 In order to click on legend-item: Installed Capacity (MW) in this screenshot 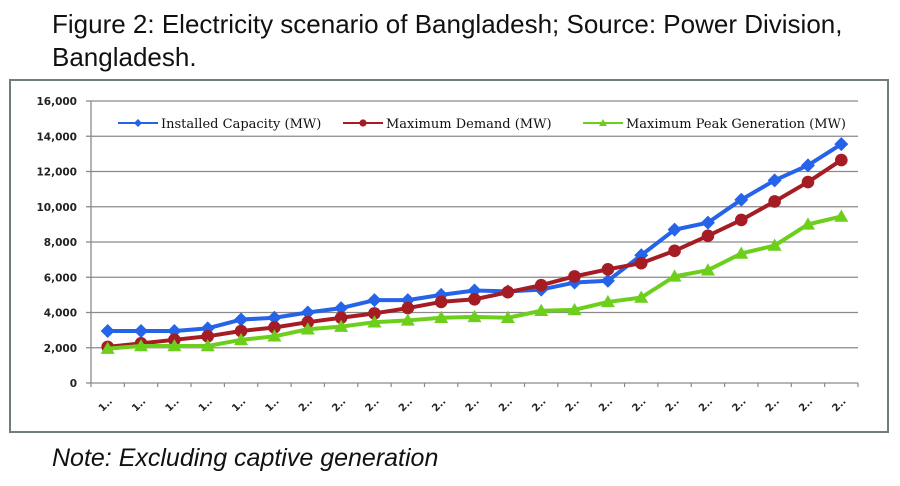, I will do `click(219, 124)`.